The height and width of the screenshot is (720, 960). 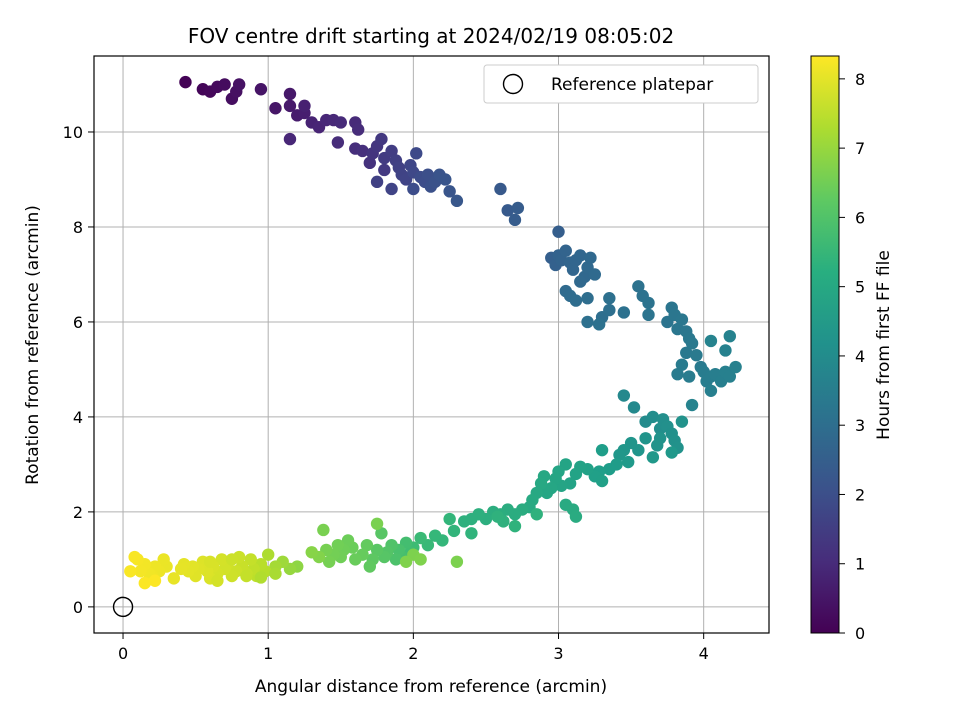 I want to click on y-tick-label: 4, so click(x=78, y=417).